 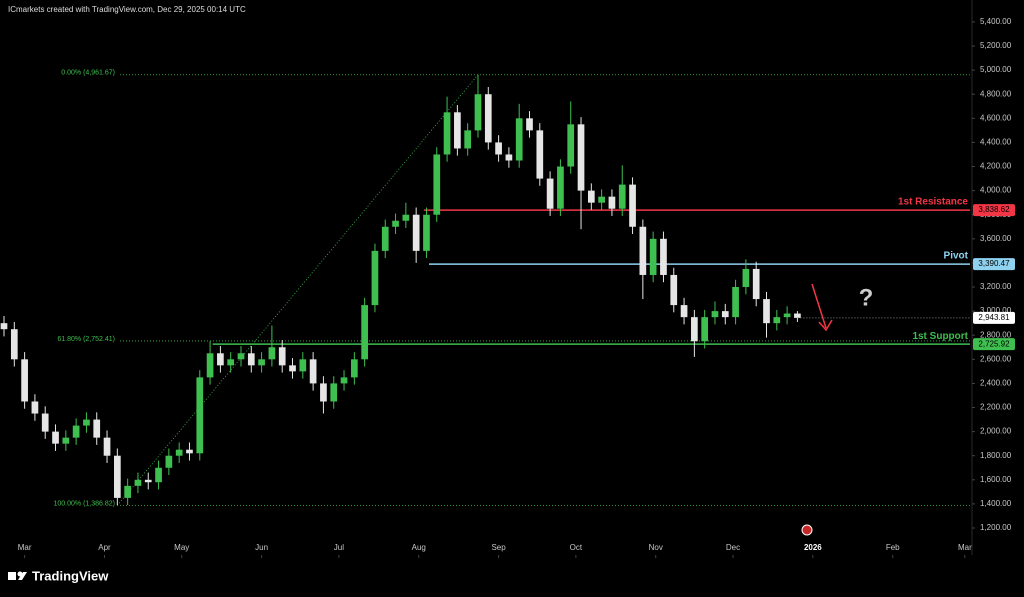 What do you see at coordinates (813, 547) in the screenshot?
I see `x-tick-label: 2026` at bounding box center [813, 547].